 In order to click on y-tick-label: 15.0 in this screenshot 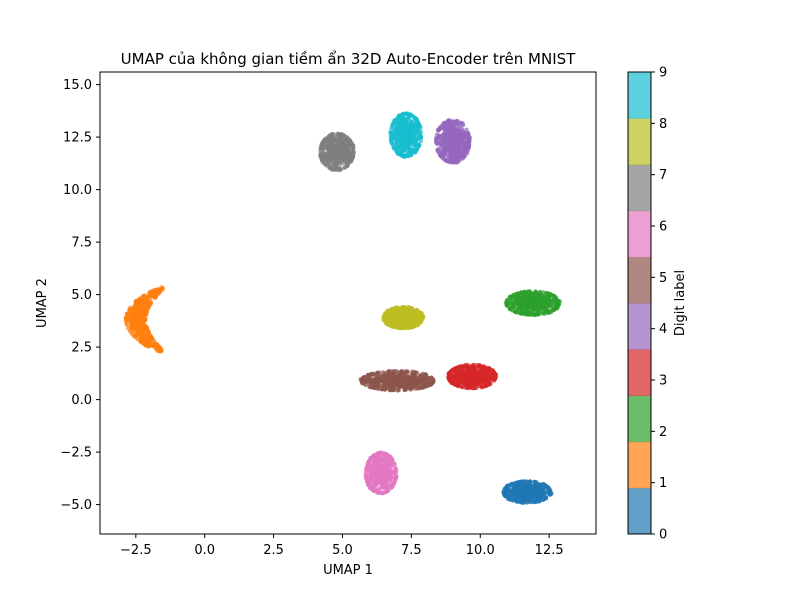, I will do `click(77, 85)`.